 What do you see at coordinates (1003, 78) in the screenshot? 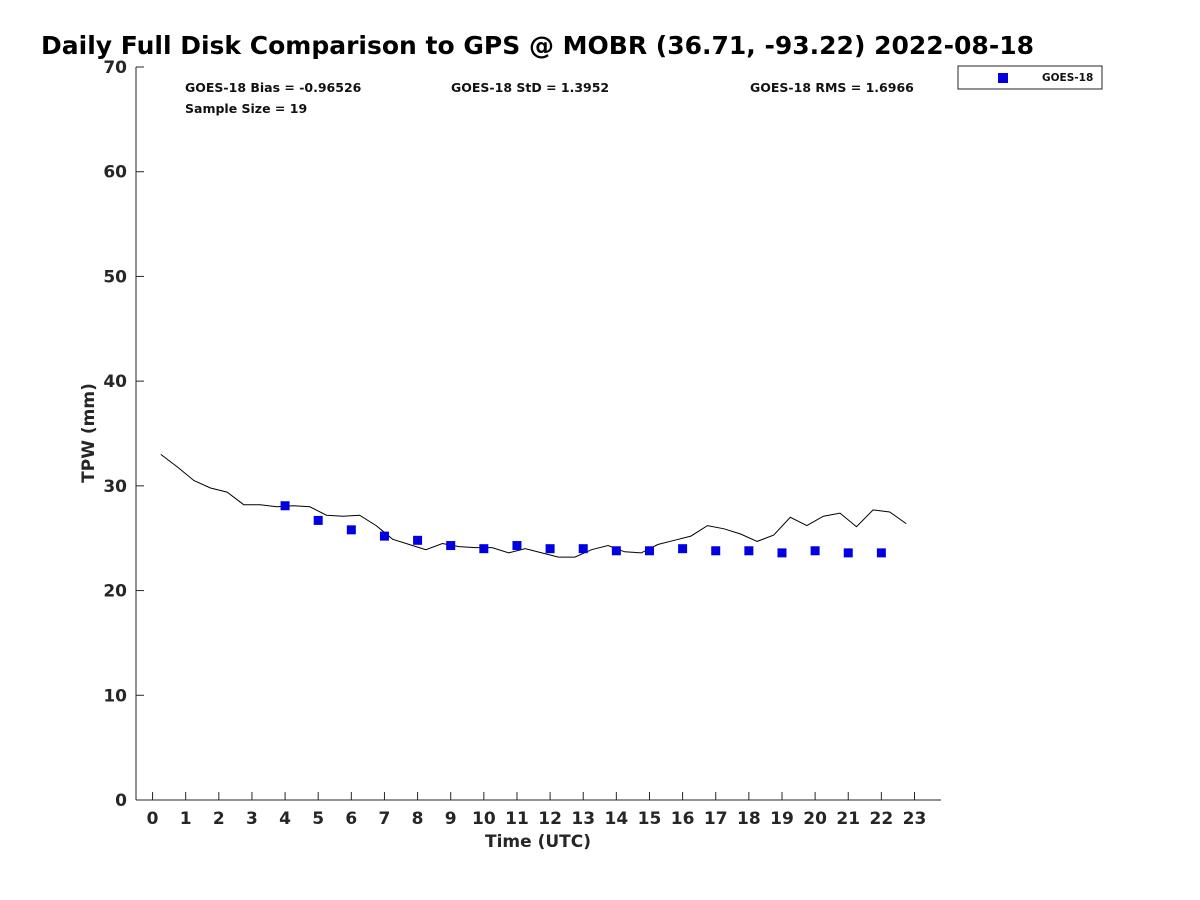
I see `legend-marker-goes18` at bounding box center [1003, 78].